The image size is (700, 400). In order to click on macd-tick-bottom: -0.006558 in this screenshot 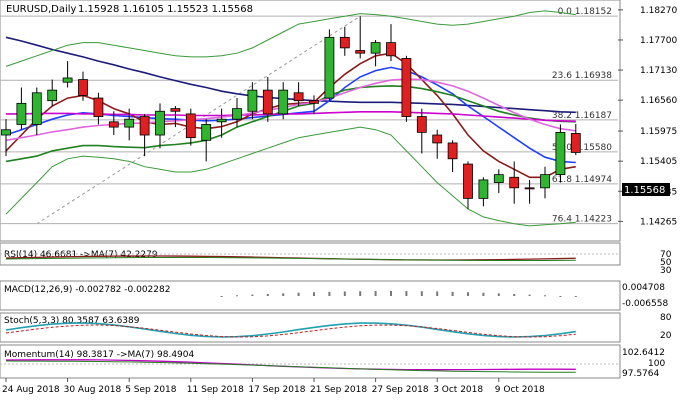, I will do `click(645, 304)`.